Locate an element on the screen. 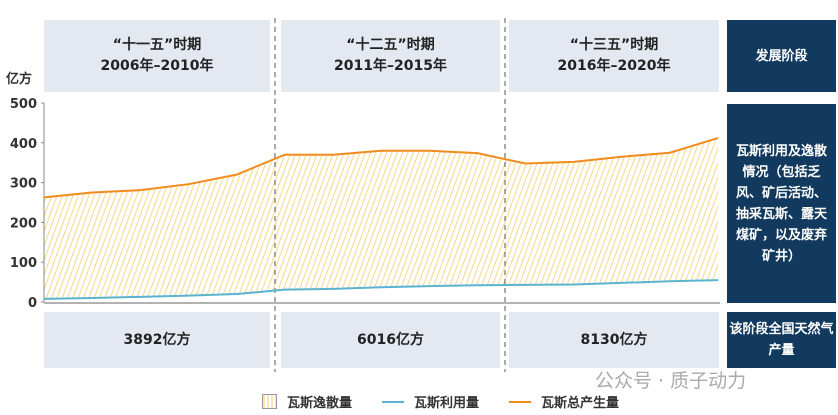 This screenshot has height=415, width=838. legend-item-utilization: 瓦斯利用量 is located at coordinates (430, 401).